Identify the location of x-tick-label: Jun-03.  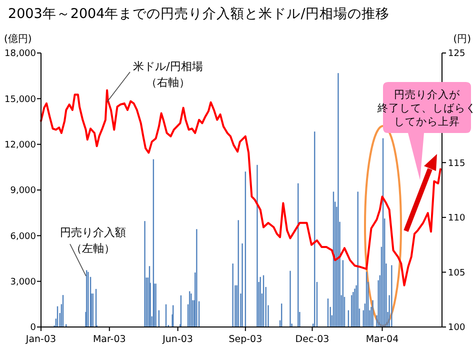
(177, 339).